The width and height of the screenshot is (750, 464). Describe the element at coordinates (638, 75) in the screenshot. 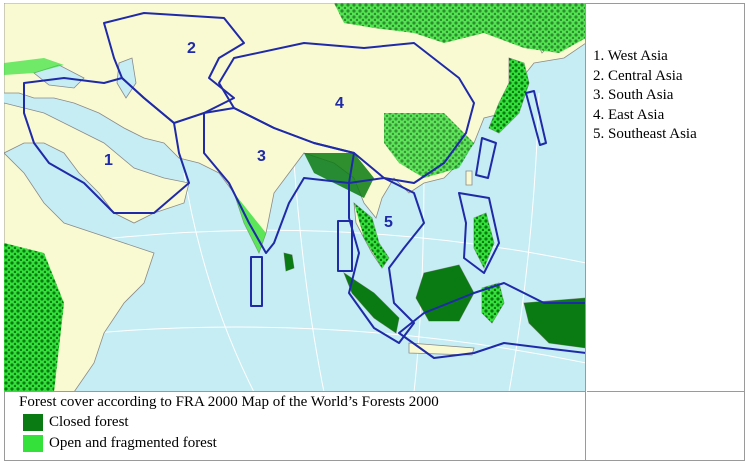

I see `region-list-item: 2. Central Asia` at that location.